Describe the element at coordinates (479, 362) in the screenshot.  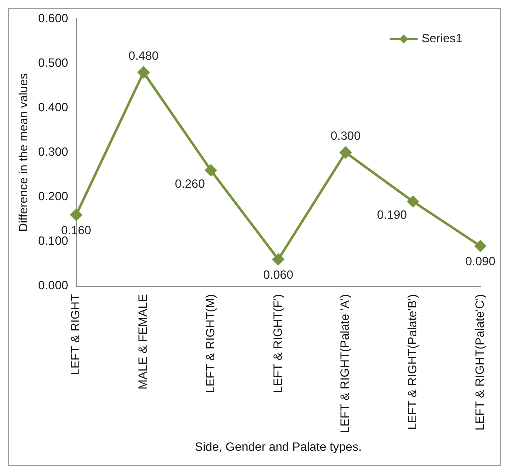
I see `x-tick-label: LEFT & RIGHT(Palate'C')` at that location.